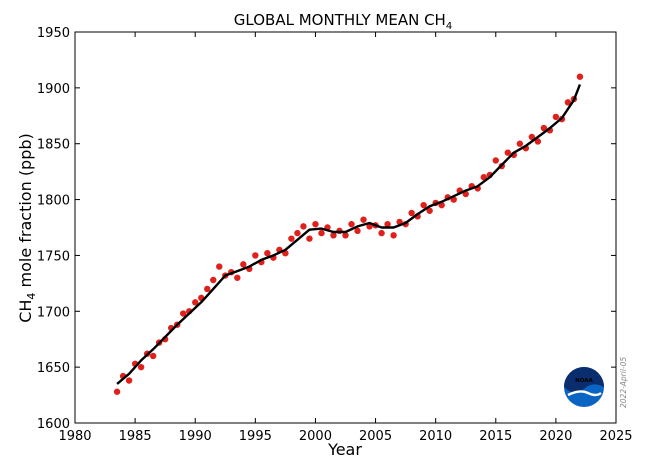 The height and width of the screenshot is (468, 648). I want to click on logo-text: NOAA, so click(584, 381).